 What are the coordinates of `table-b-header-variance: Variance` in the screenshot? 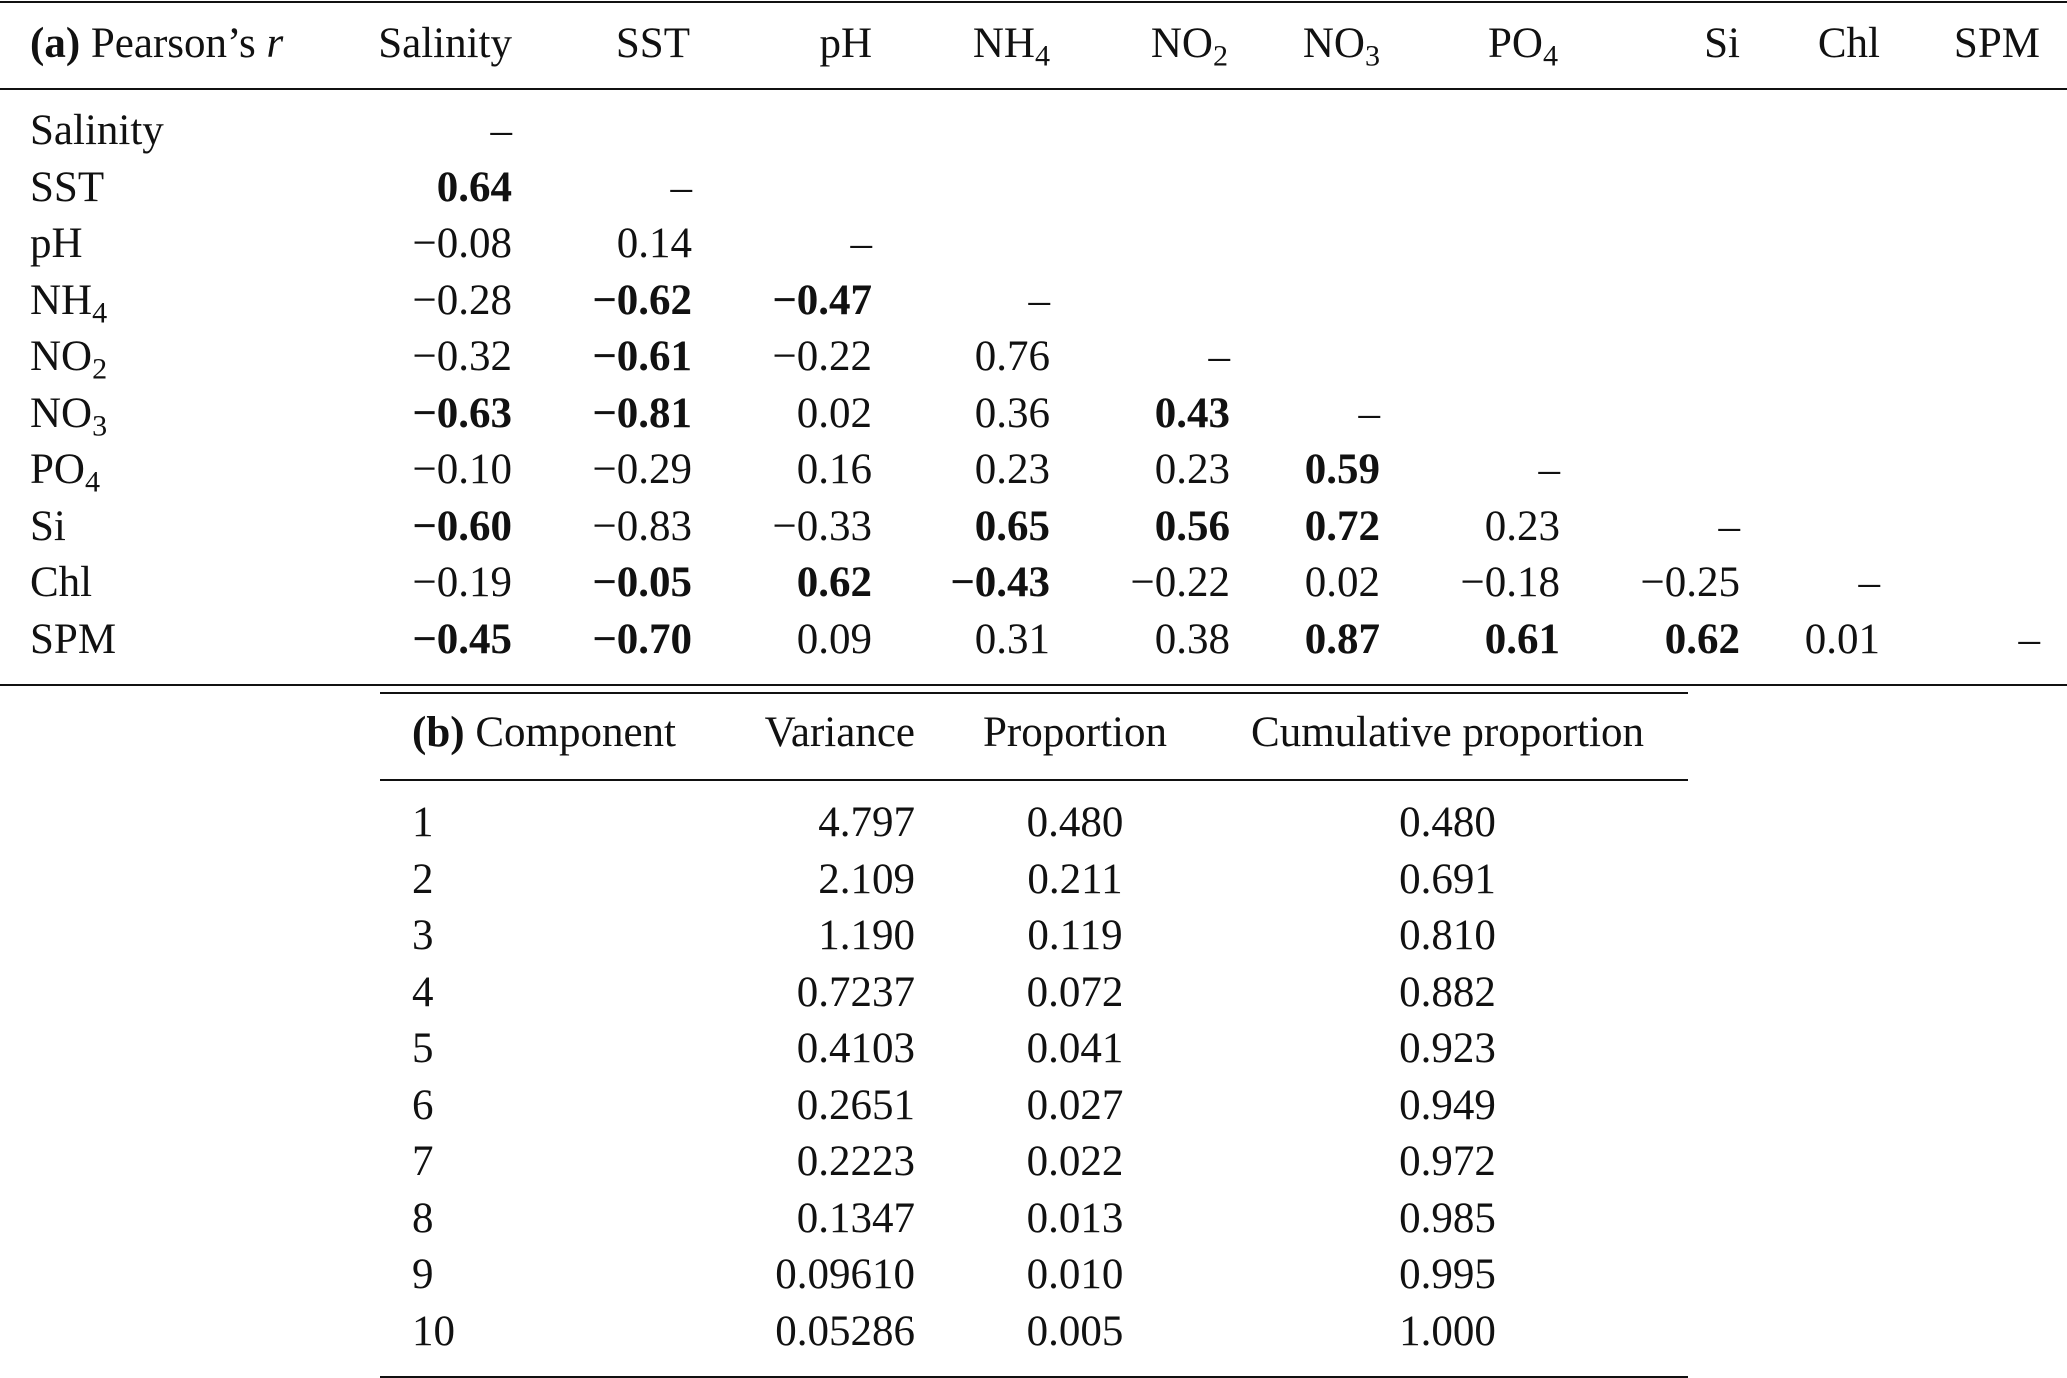 It's located at (839, 732).